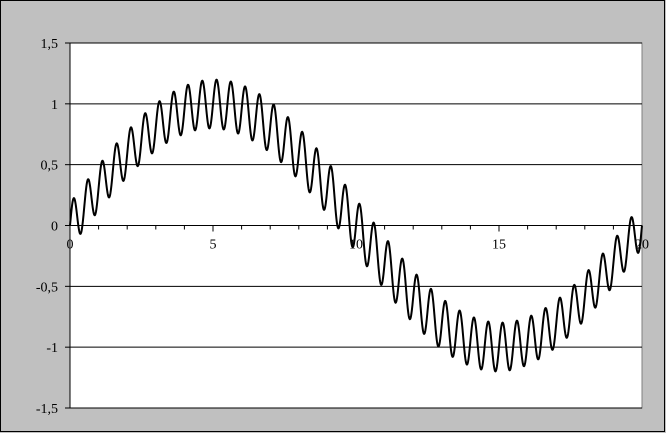 This screenshot has width=666, height=438. I want to click on y-tick-label: 1,5, so click(50, 44).